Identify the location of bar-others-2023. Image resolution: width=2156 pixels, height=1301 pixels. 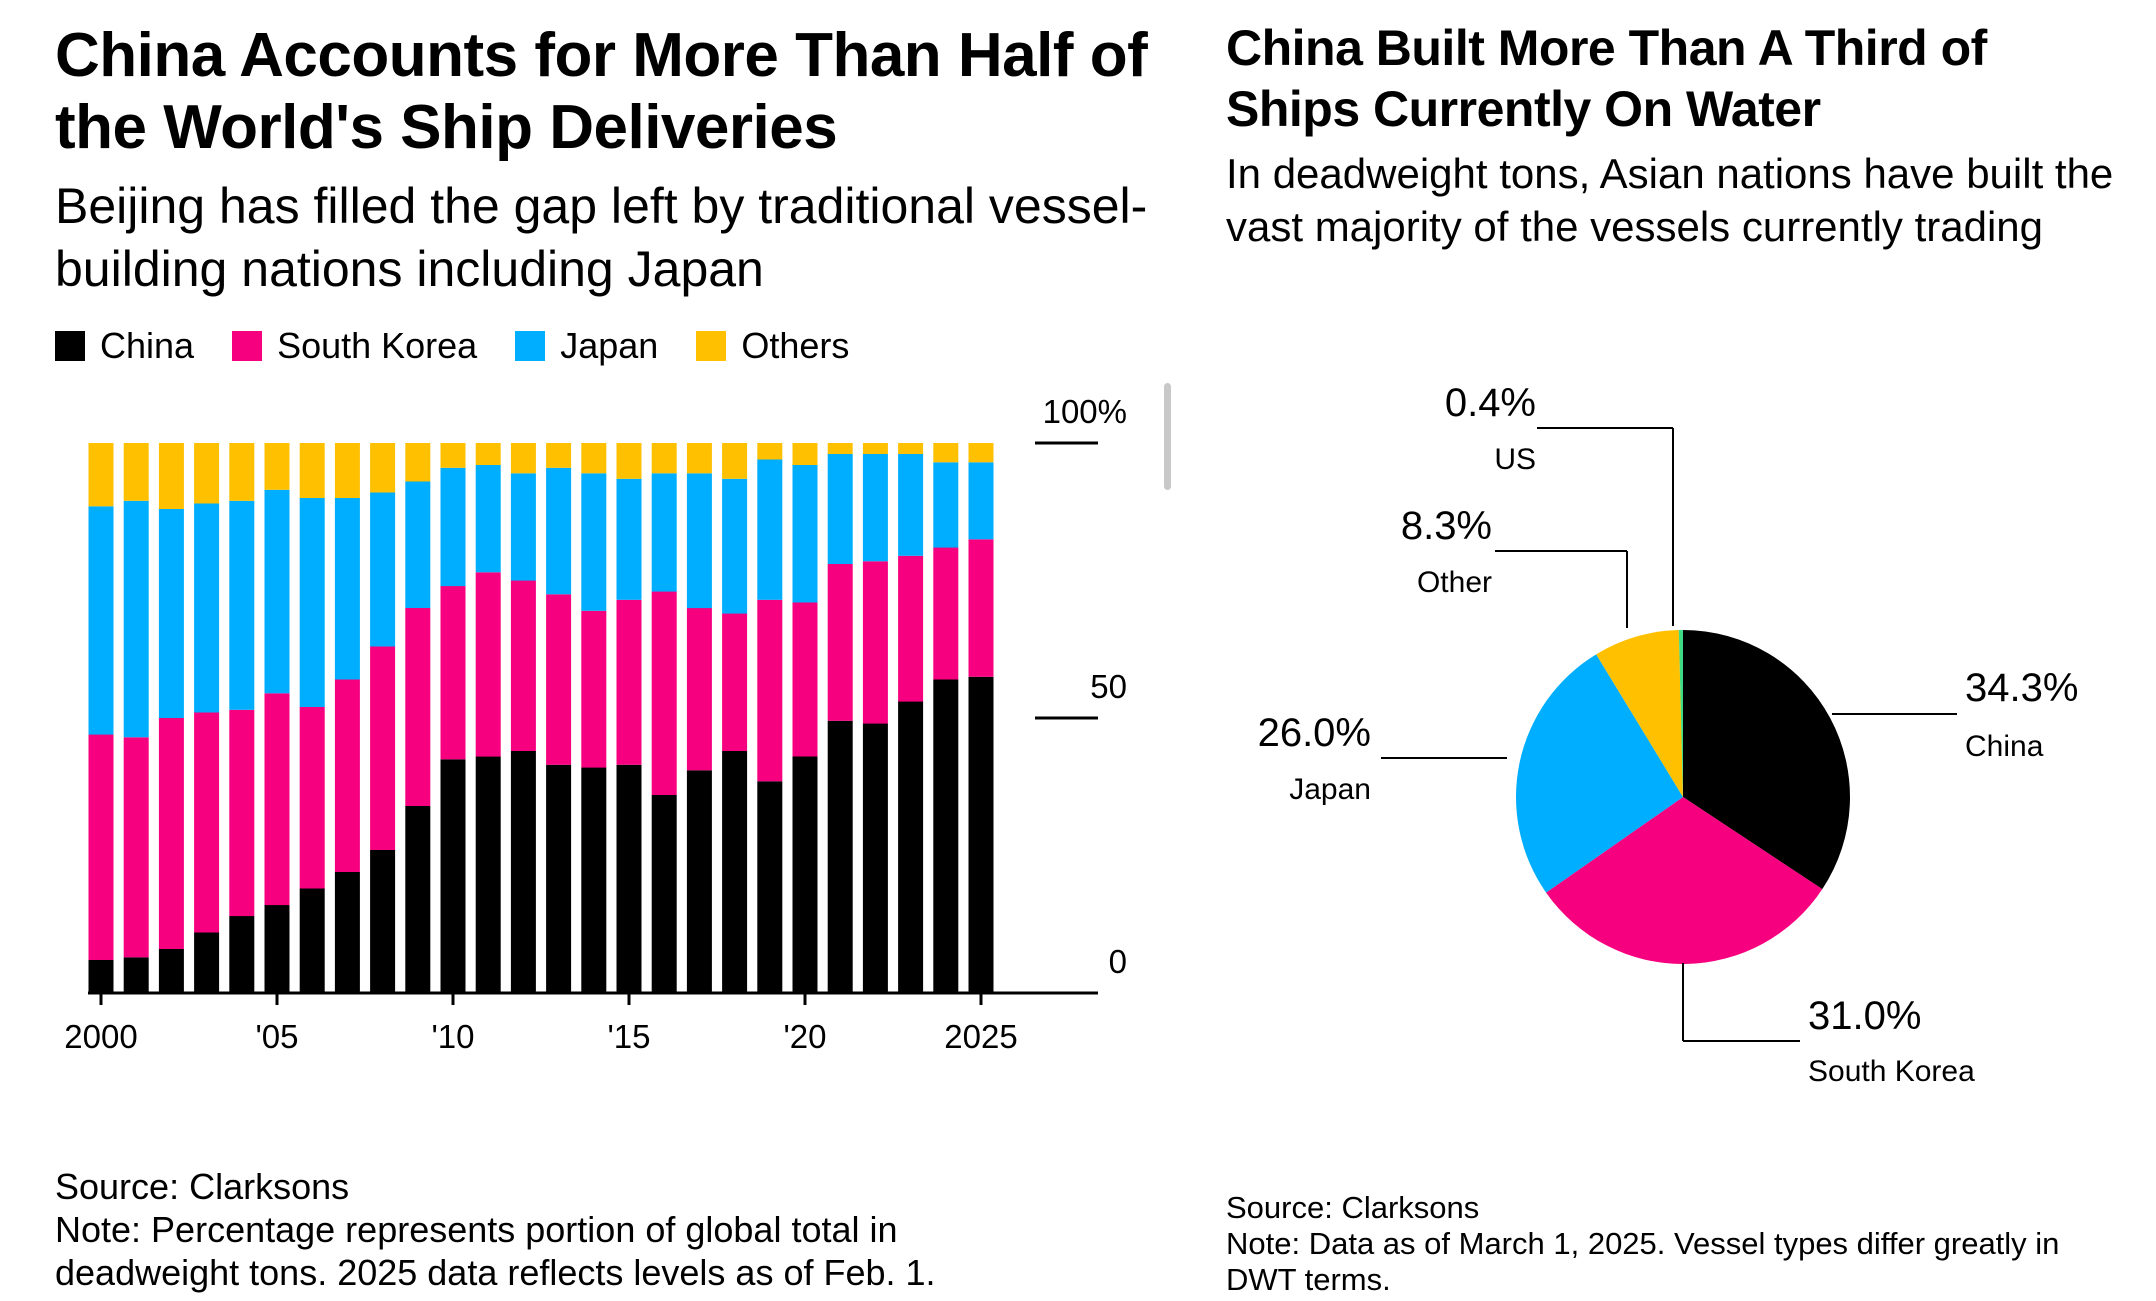
(911, 448).